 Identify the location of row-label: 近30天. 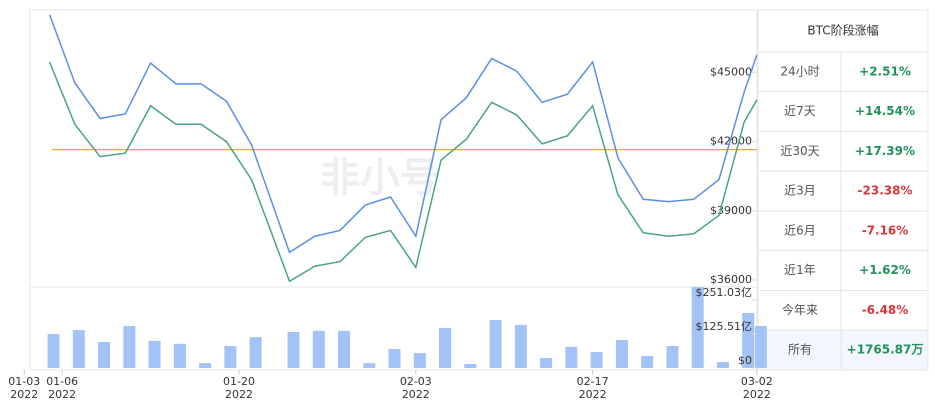
(799, 151).